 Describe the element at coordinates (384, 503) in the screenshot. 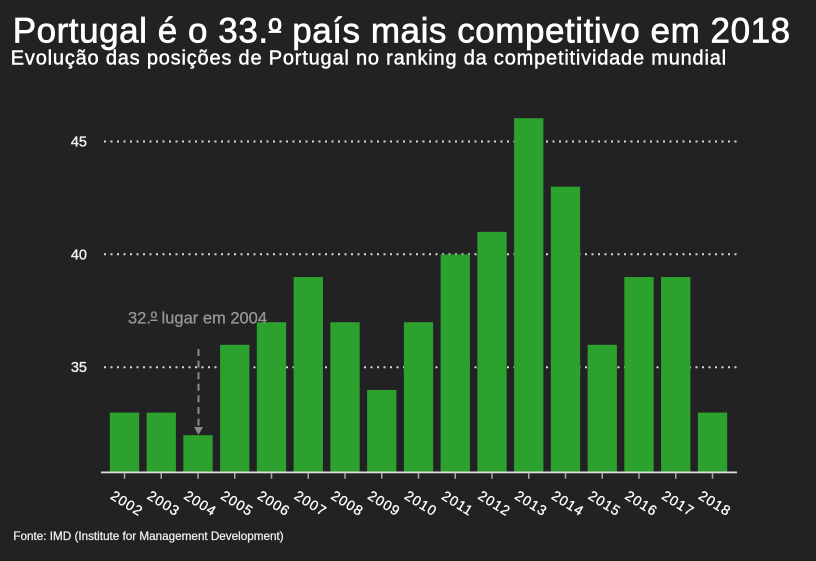

I see `svg-text: 2009` at that location.